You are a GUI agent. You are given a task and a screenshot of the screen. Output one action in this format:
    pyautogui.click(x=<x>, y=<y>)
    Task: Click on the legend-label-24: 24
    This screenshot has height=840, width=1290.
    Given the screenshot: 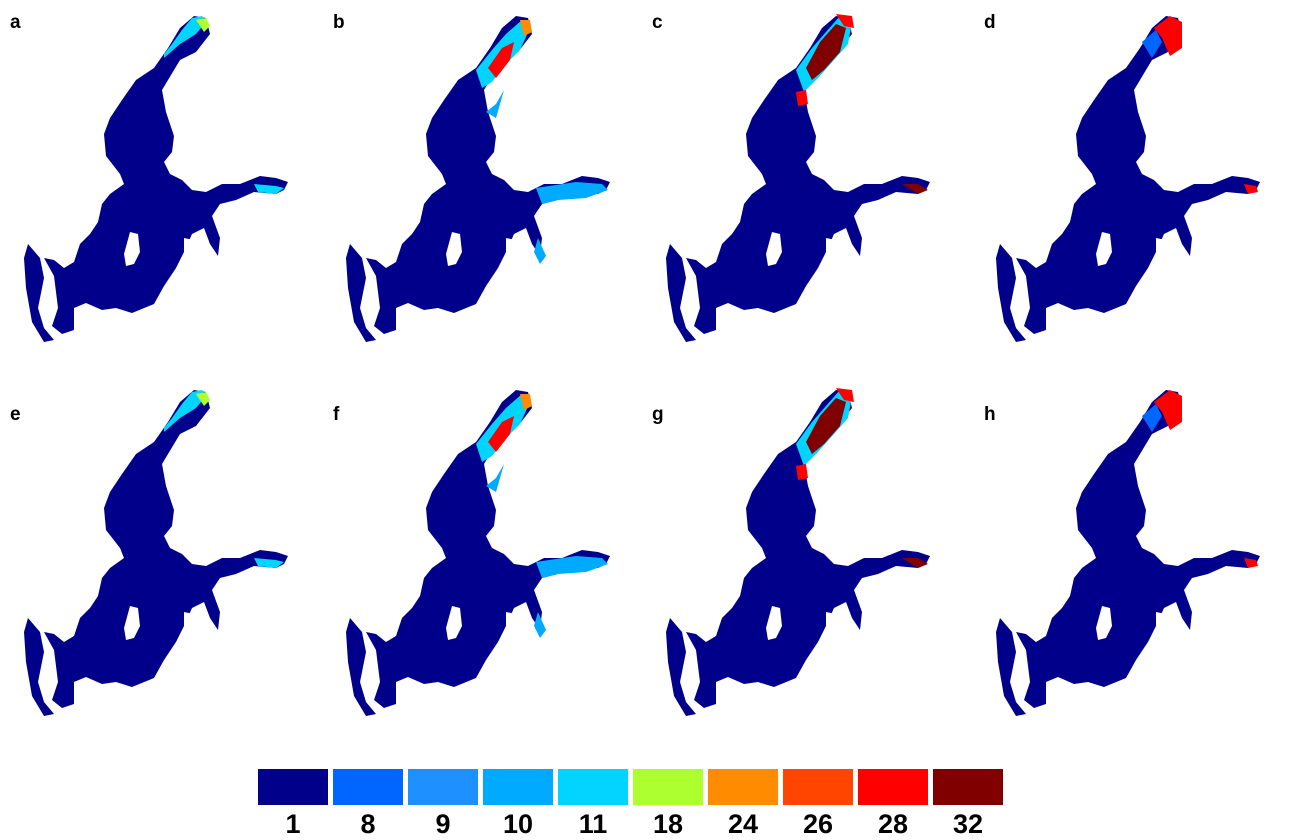 What is the action you would take?
    pyautogui.click(x=743, y=824)
    